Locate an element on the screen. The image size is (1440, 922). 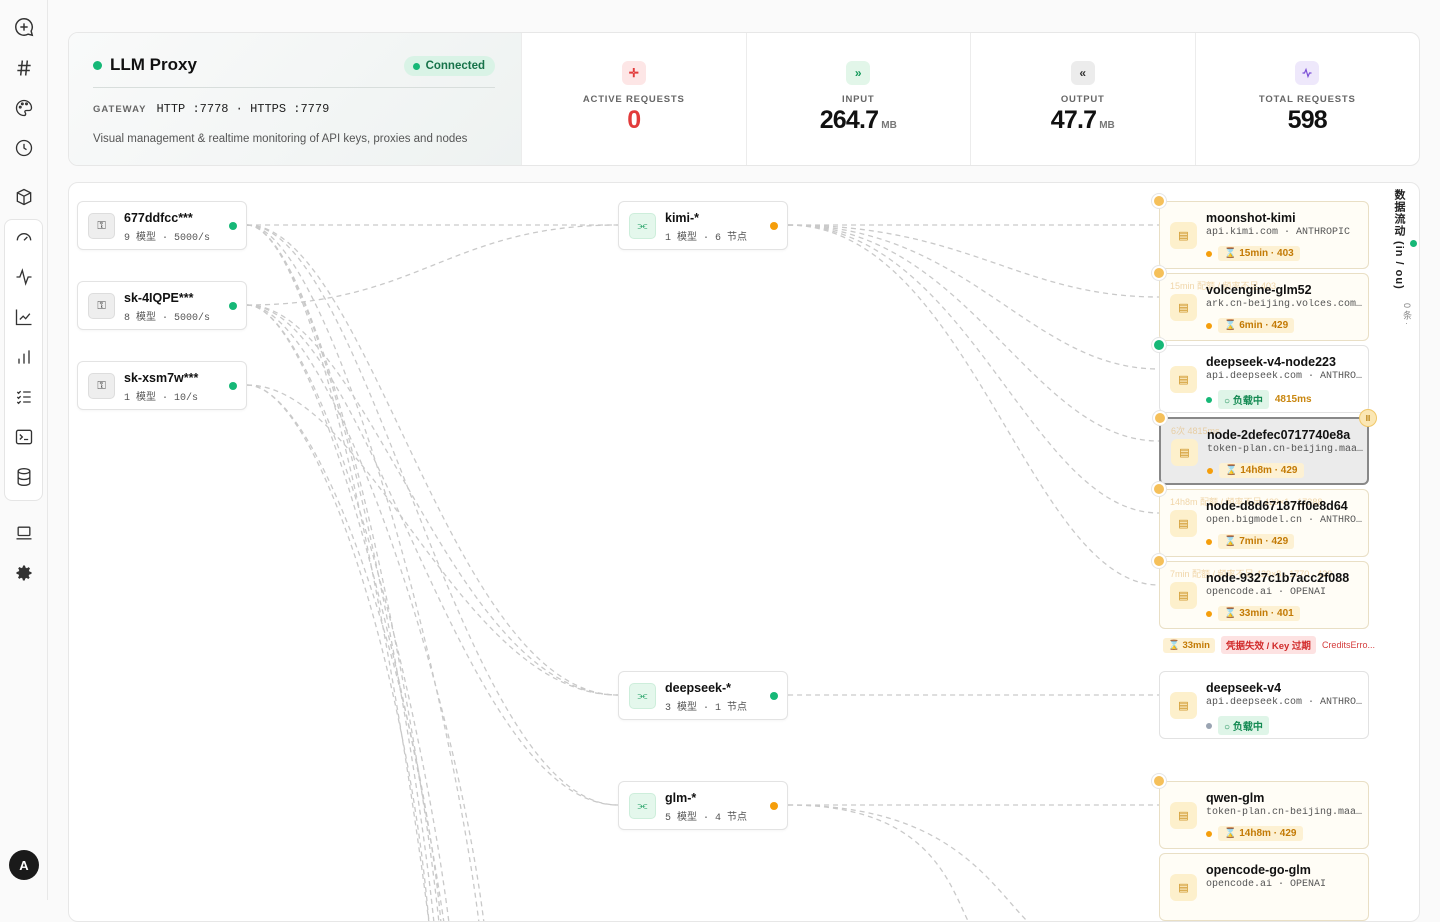
cooldown-badge: ⌛ 14h8m · 429 is located at coordinates (1260, 833).